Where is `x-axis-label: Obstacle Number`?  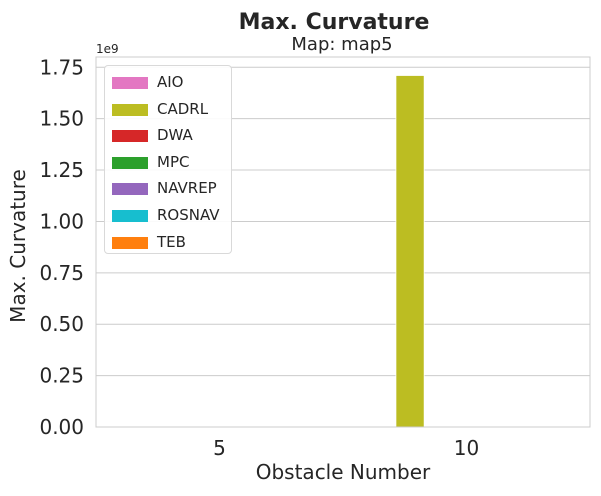
x-axis-label: Obstacle Number is located at coordinates (343, 472).